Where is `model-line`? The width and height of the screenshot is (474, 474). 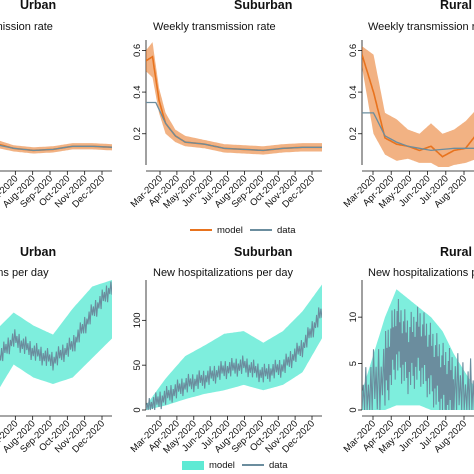 model-line is located at coordinates (418, 106).